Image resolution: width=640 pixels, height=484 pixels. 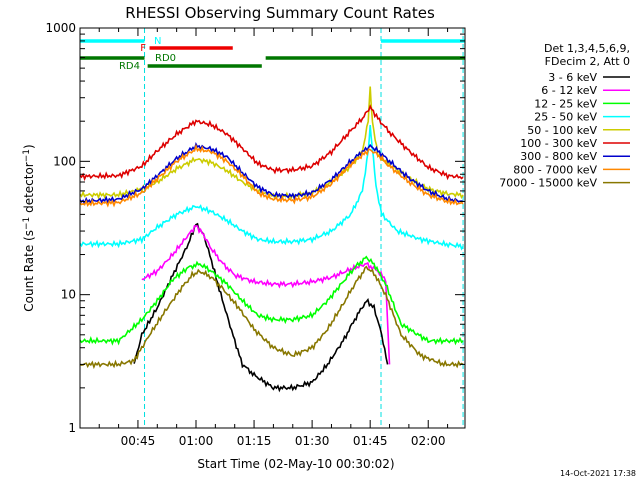 I want to click on y-axis-label-main: Count Rate (s, so click(x=29, y=271).